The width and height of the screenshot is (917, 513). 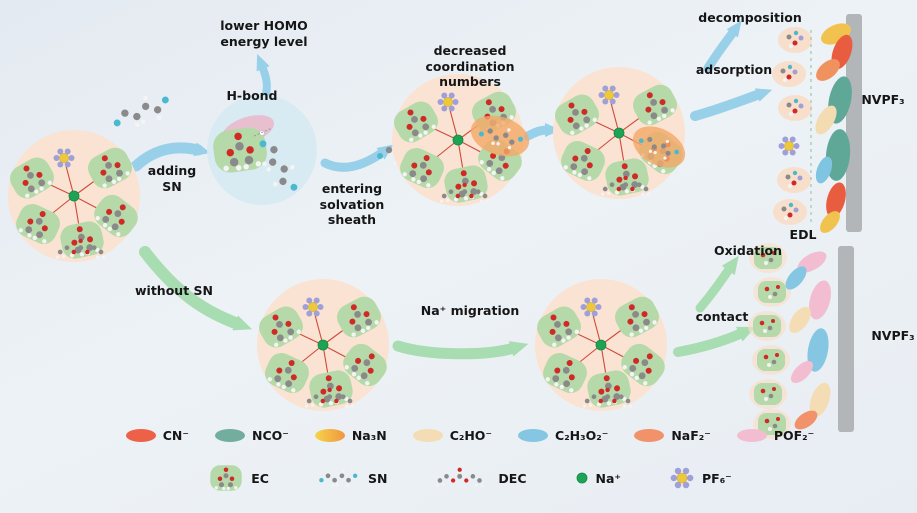 What do you see at coordinates (260, 478) in the screenshot?
I see `legend-label-ec: EC` at bounding box center [260, 478].